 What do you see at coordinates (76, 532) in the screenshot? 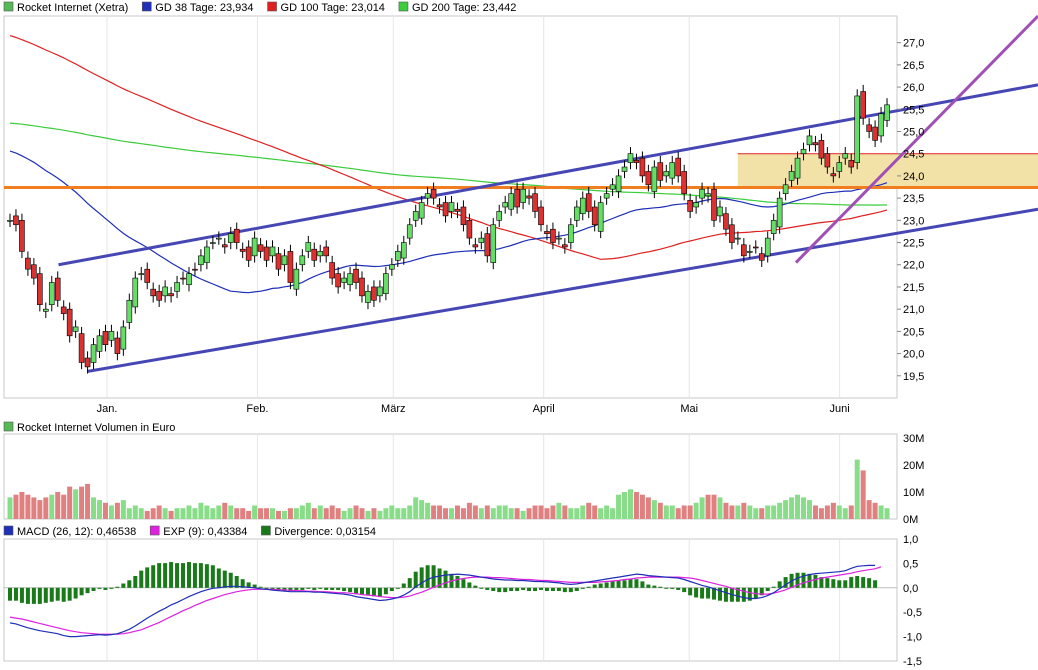
I see `macd-legend-label: MACD (26, 12): 0,46538` at bounding box center [76, 532].